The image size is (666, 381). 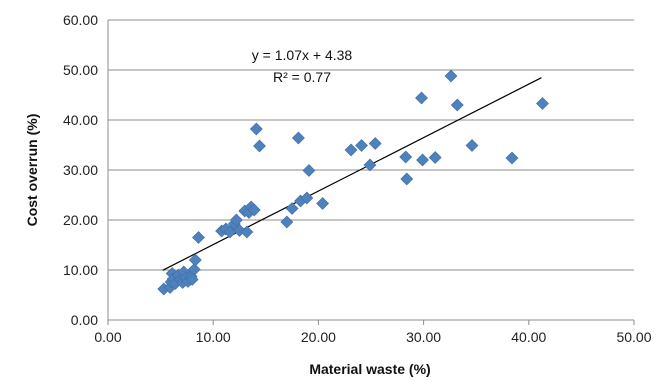 What do you see at coordinates (528, 337) in the screenshot?
I see `x-tick-label: 40.00` at bounding box center [528, 337].